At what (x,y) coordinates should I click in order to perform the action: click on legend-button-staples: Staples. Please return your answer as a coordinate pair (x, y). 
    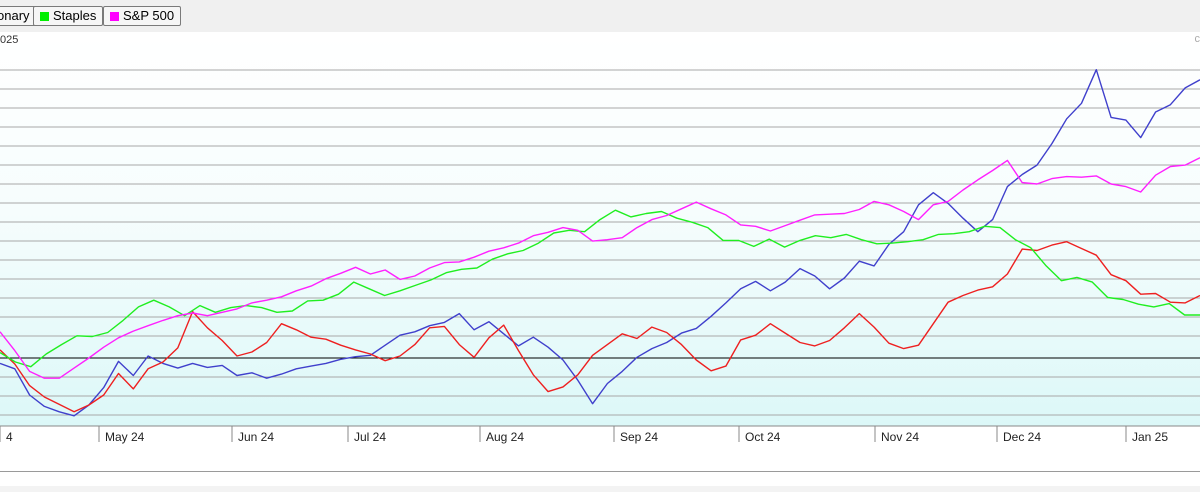
    Looking at the image, I should click on (68, 16).